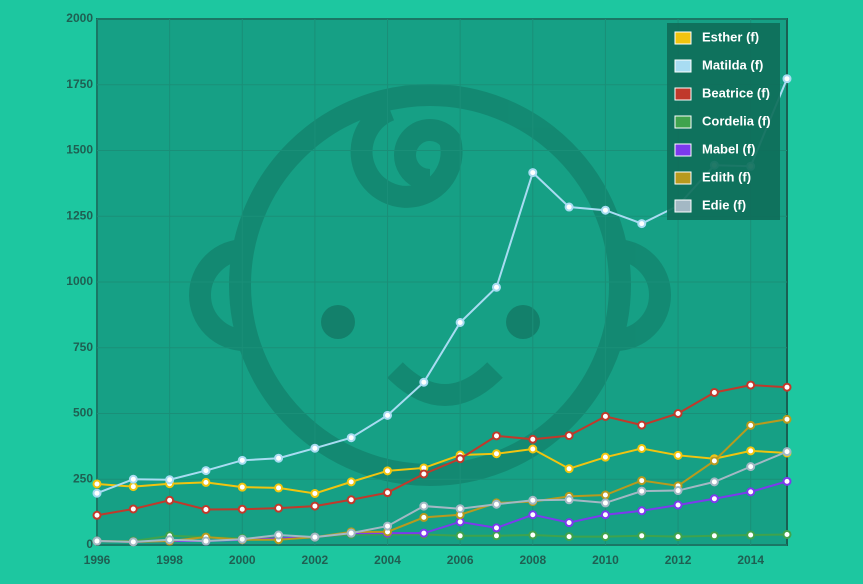  I want to click on x-tick-label: 2004, so click(387, 560).